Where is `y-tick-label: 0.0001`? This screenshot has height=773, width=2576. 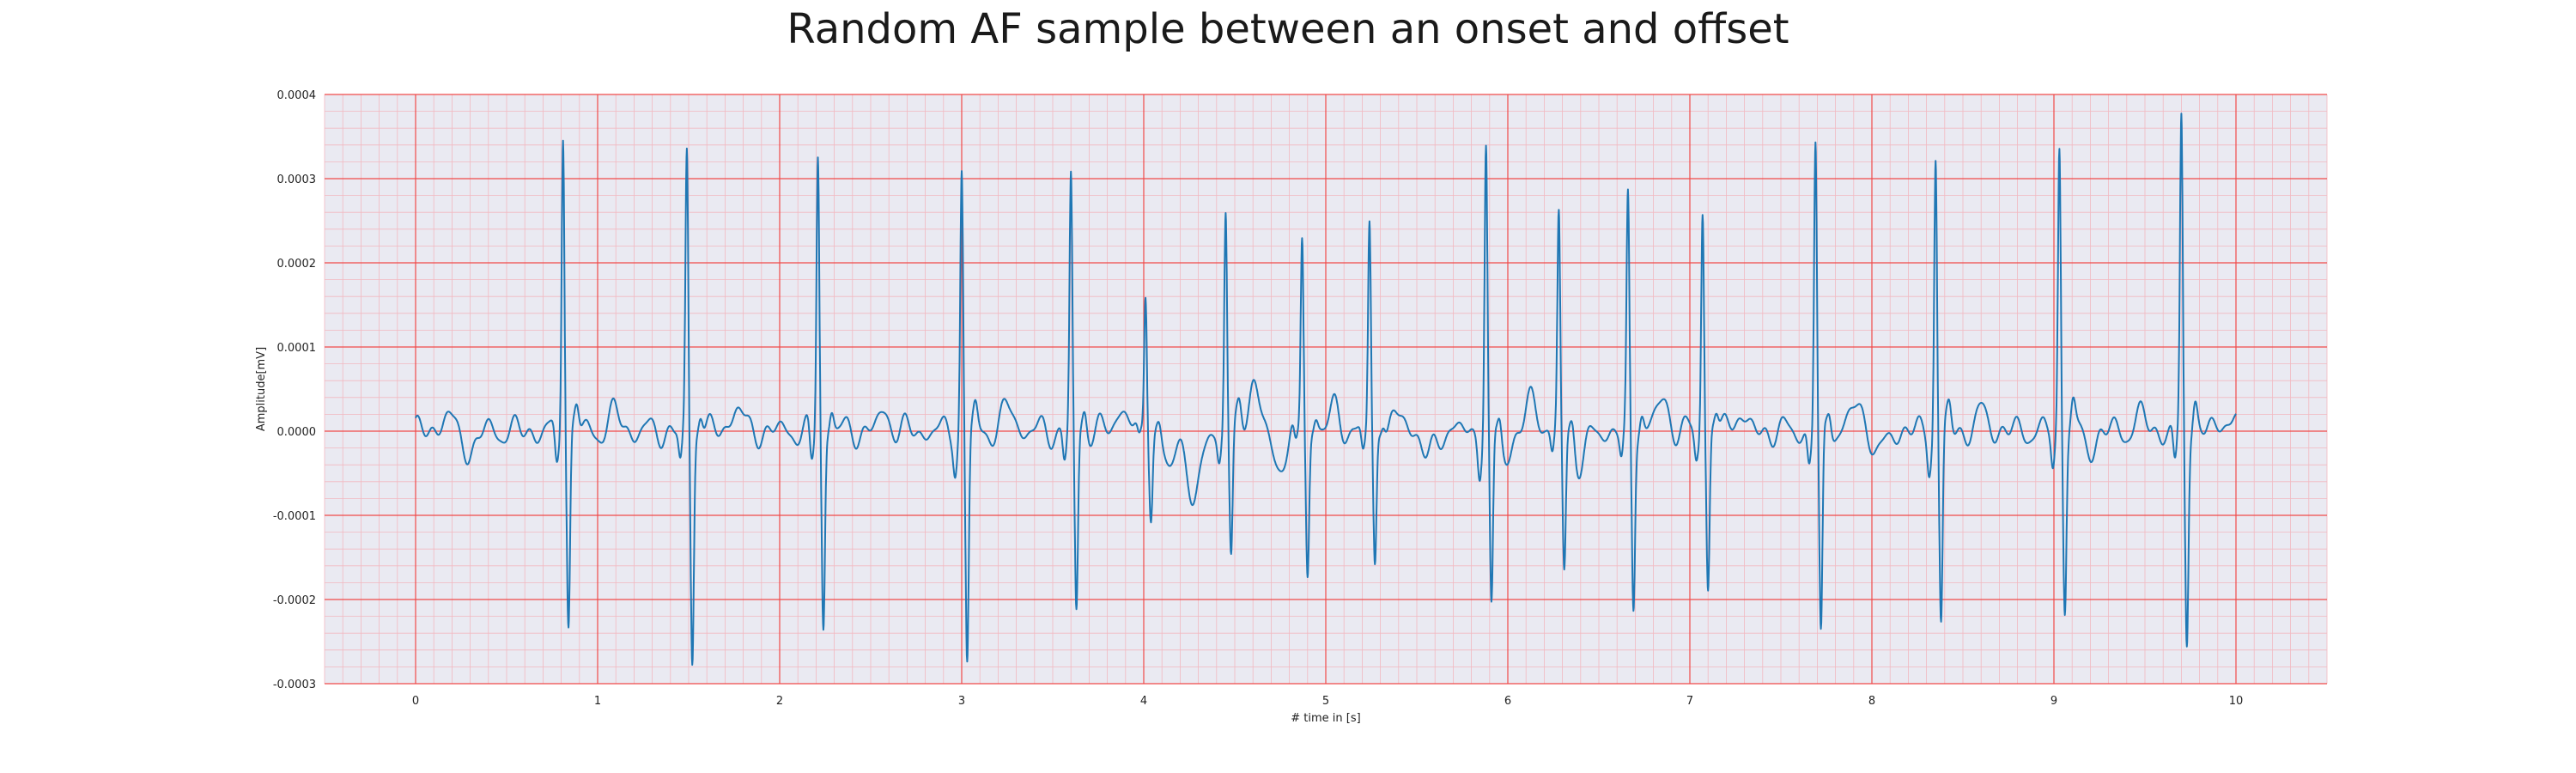 y-tick-label: 0.0001 is located at coordinates (297, 348).